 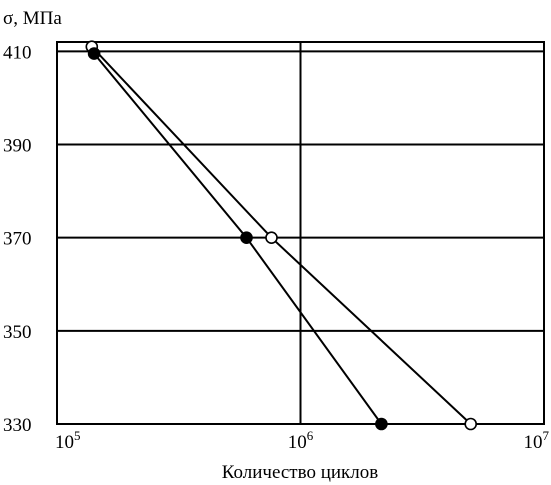 I want to click on y-tick-label-410: 410, so click(x=17, y=52).